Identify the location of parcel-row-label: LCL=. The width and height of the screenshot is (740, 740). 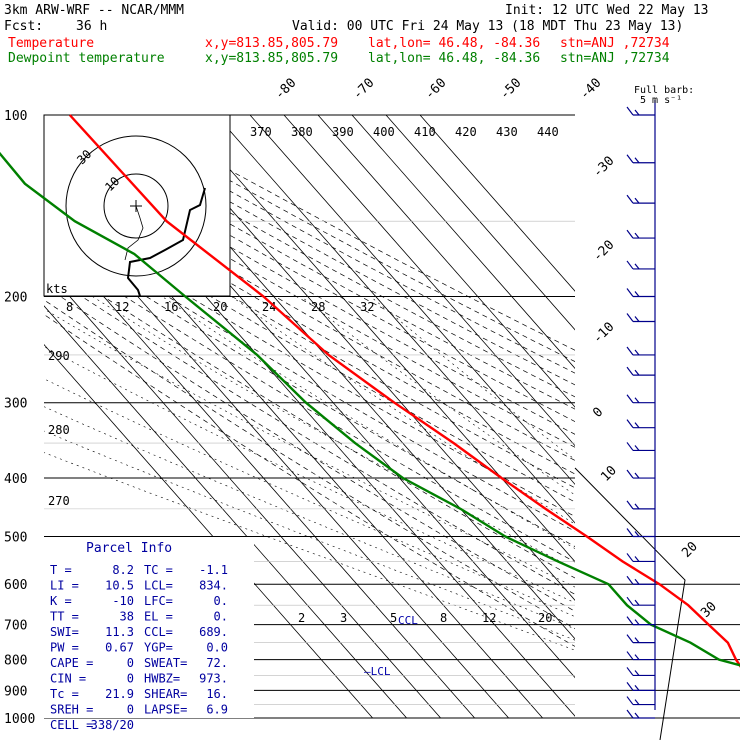
(158, 586).